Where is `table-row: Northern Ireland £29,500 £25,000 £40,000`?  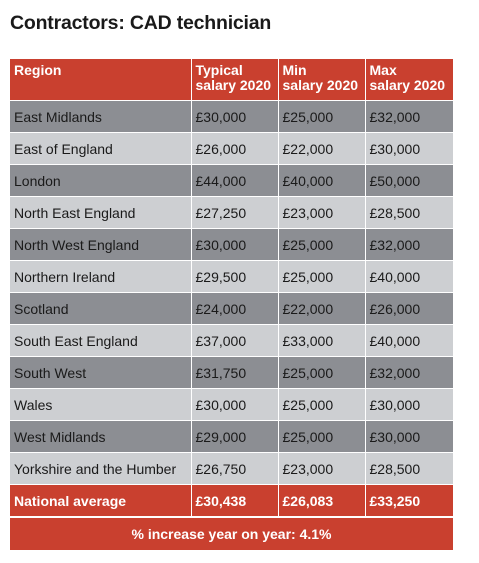 table-row: Northern Ireland £29,500 £25,000 £40,000 is located at coordinates (231, 276).